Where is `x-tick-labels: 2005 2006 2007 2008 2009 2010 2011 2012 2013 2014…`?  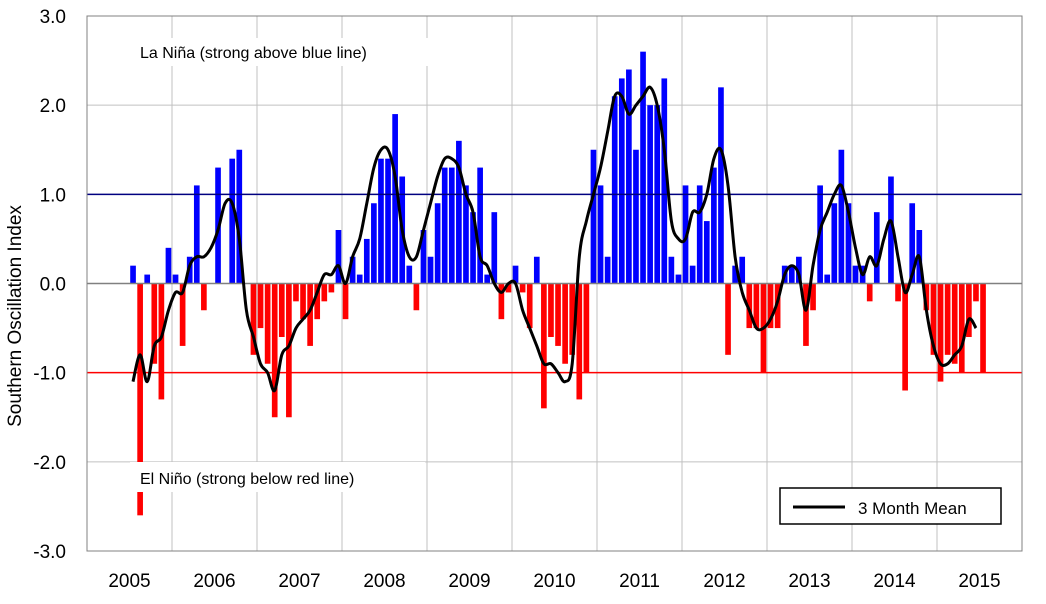
x-tick-labels: 2005 2006 2007 2008 2009 2010 2011 2012 2013 2014… is located at coordinates (554, 581).